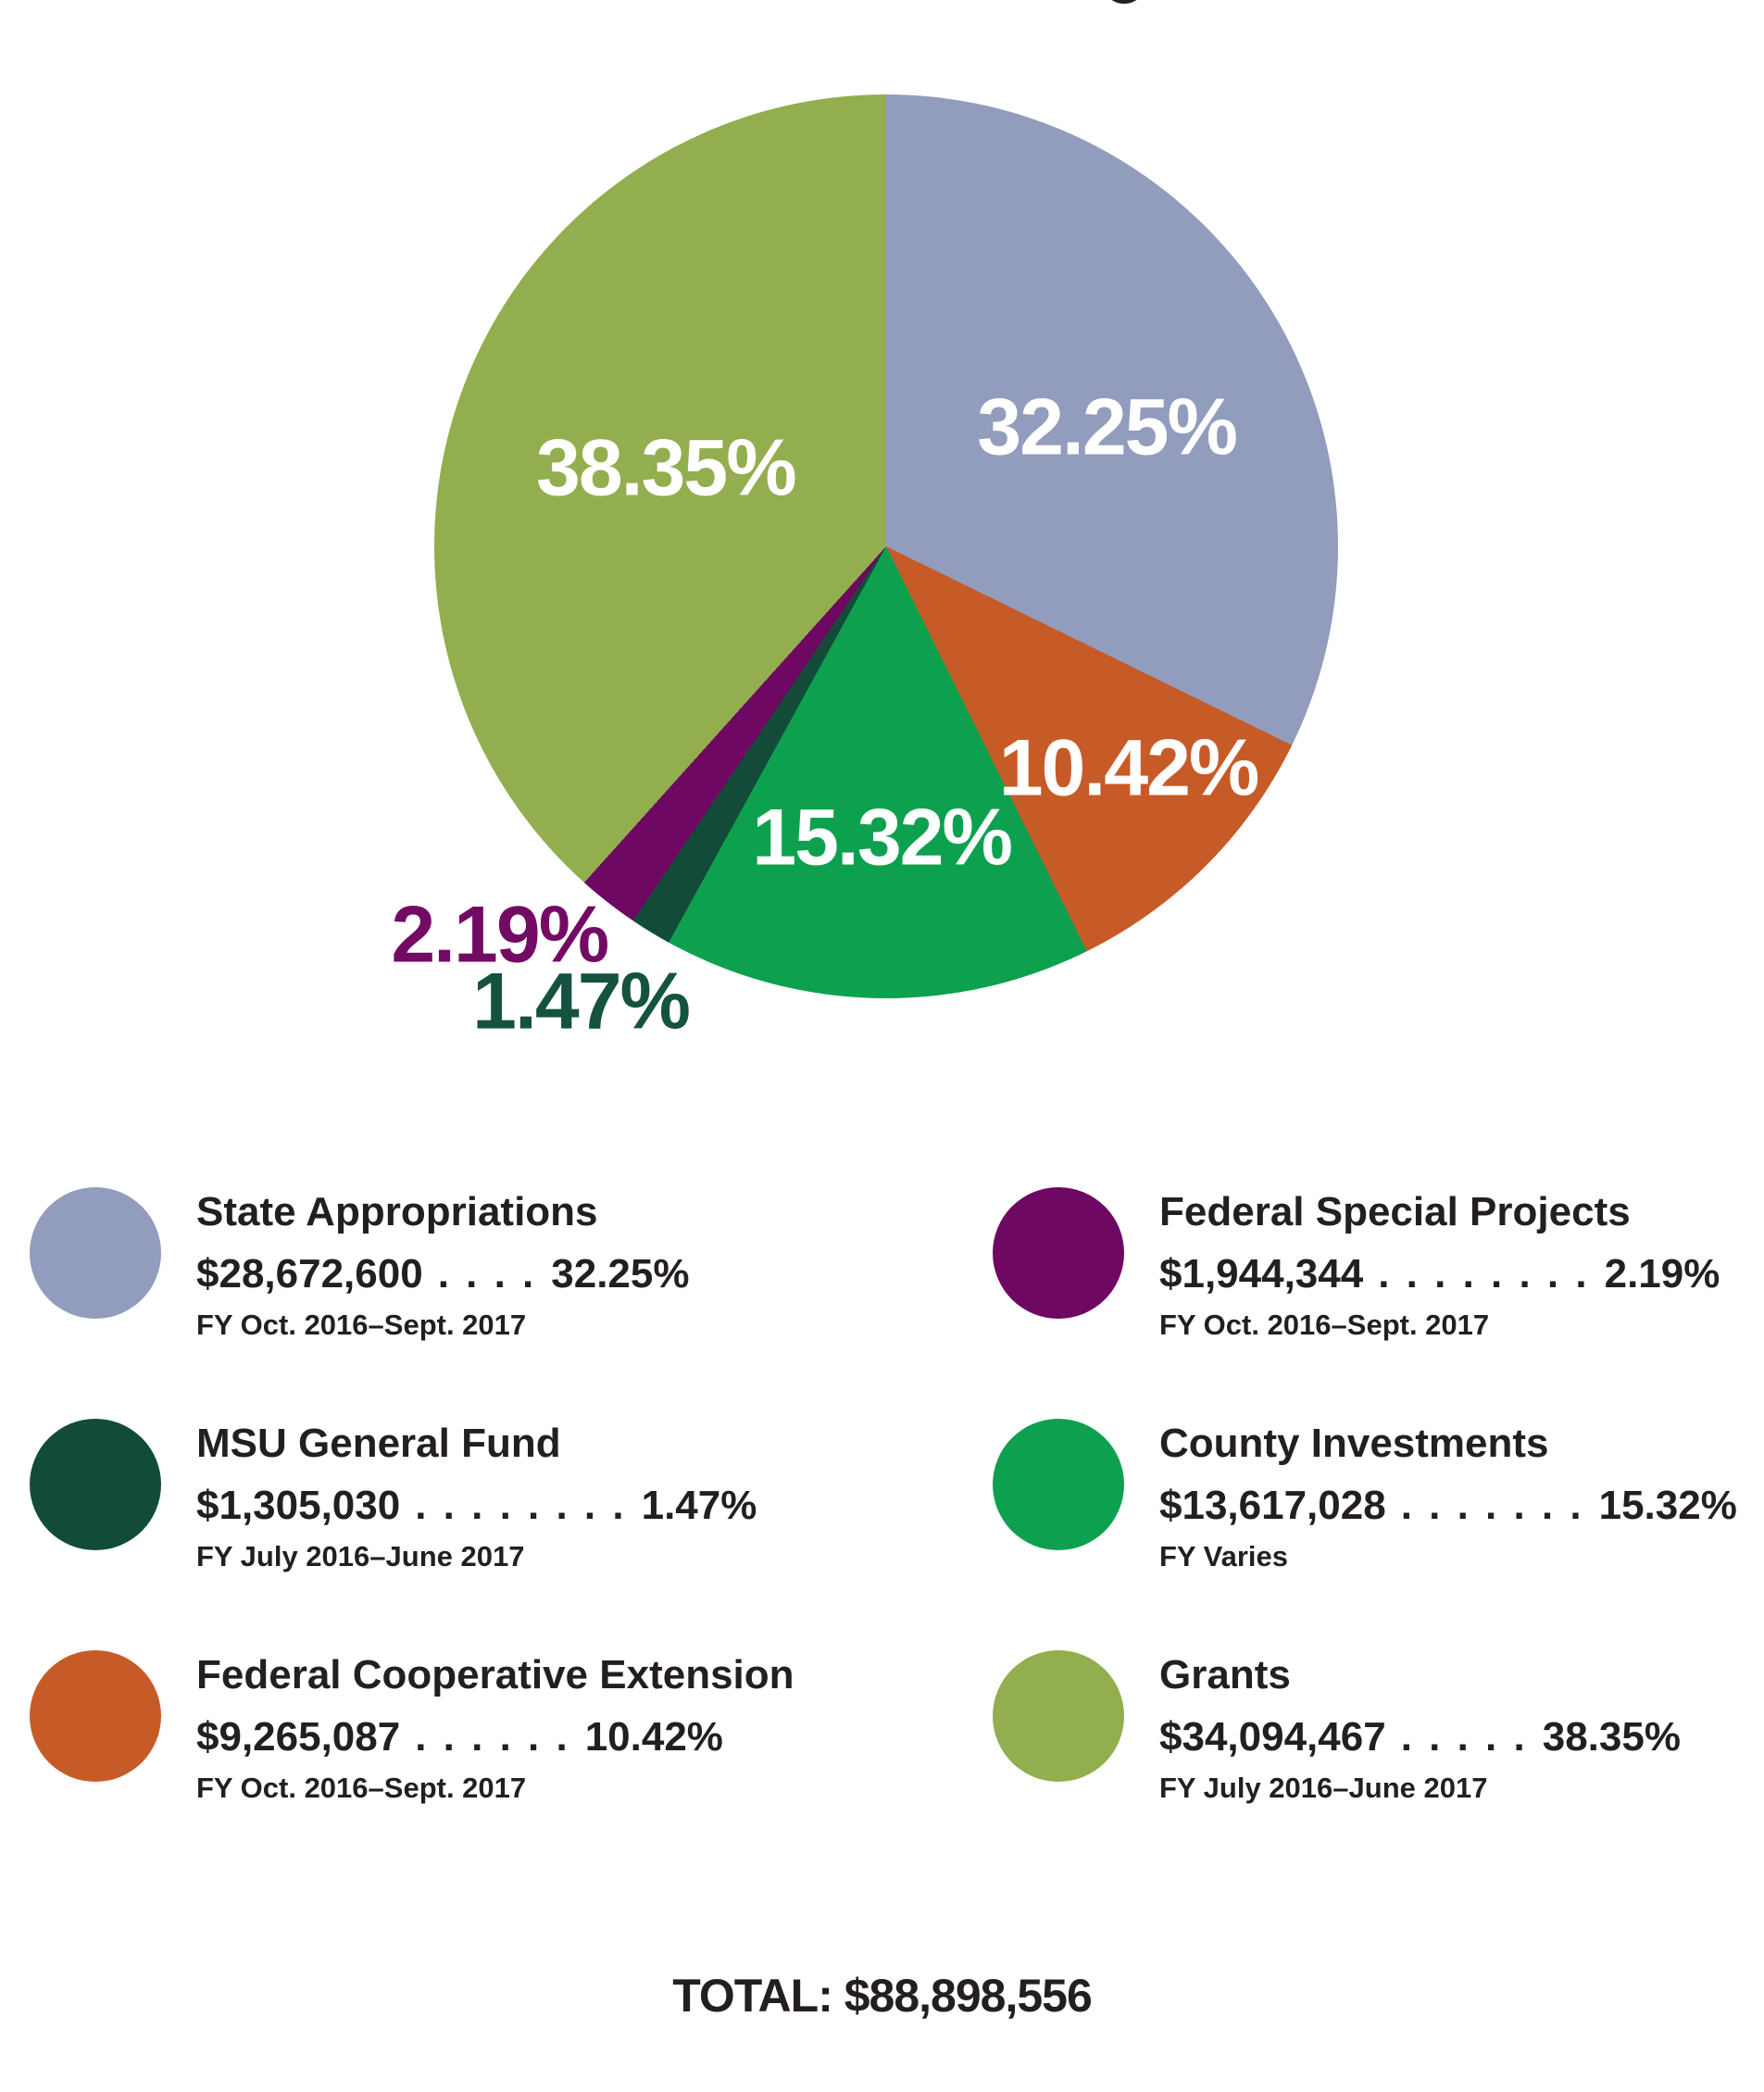 Image resolution: width=1764 pixels, height=2092 pixels. Describe the element at coordinates (298, 1505) in the screenshot. I see `legend-amount-value: $1,305,030` at that location.